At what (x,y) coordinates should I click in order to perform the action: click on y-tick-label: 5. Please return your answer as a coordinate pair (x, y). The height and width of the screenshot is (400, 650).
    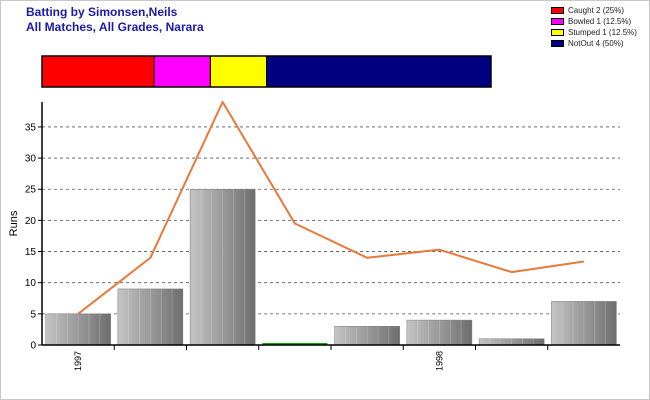
    Looking at the image, I should click on (33, 314).